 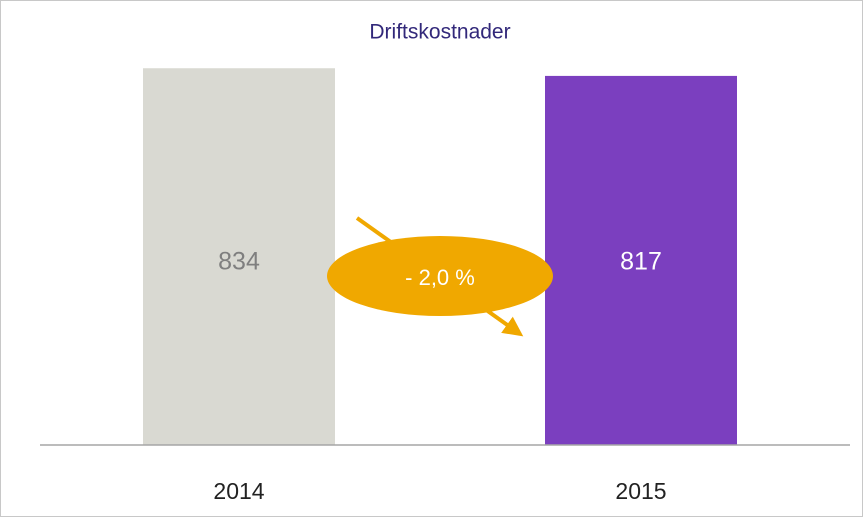 What do you see at coordinates (239, 262) in the screenshot?
I see `data-label: 834` at bounding box center [239, 262].